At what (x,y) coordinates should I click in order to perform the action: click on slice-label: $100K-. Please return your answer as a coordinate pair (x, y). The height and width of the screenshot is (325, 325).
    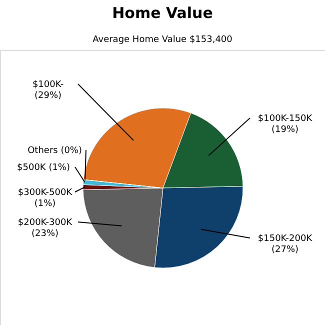
    Looking at the image, I should click on (48, 85).